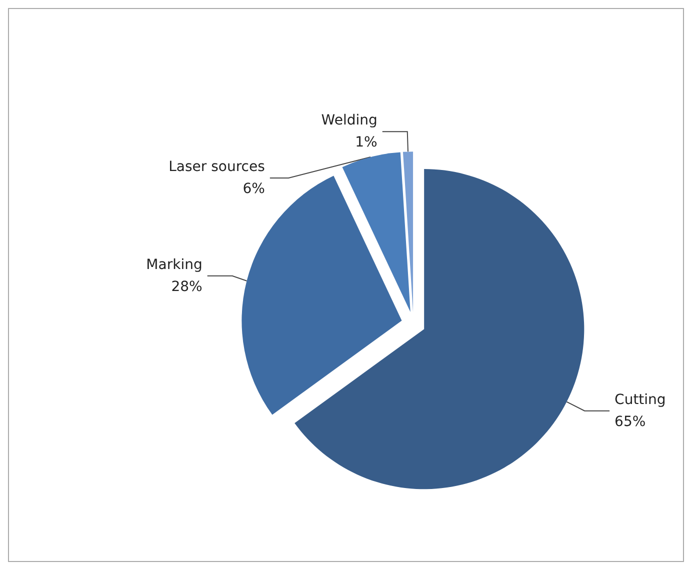 The height and width of the screenshot is (574, 696). What do you see at coordinates (174, 264) in the screenshot?
I see `slice-label: Marking` at bounding box center [174, 264].